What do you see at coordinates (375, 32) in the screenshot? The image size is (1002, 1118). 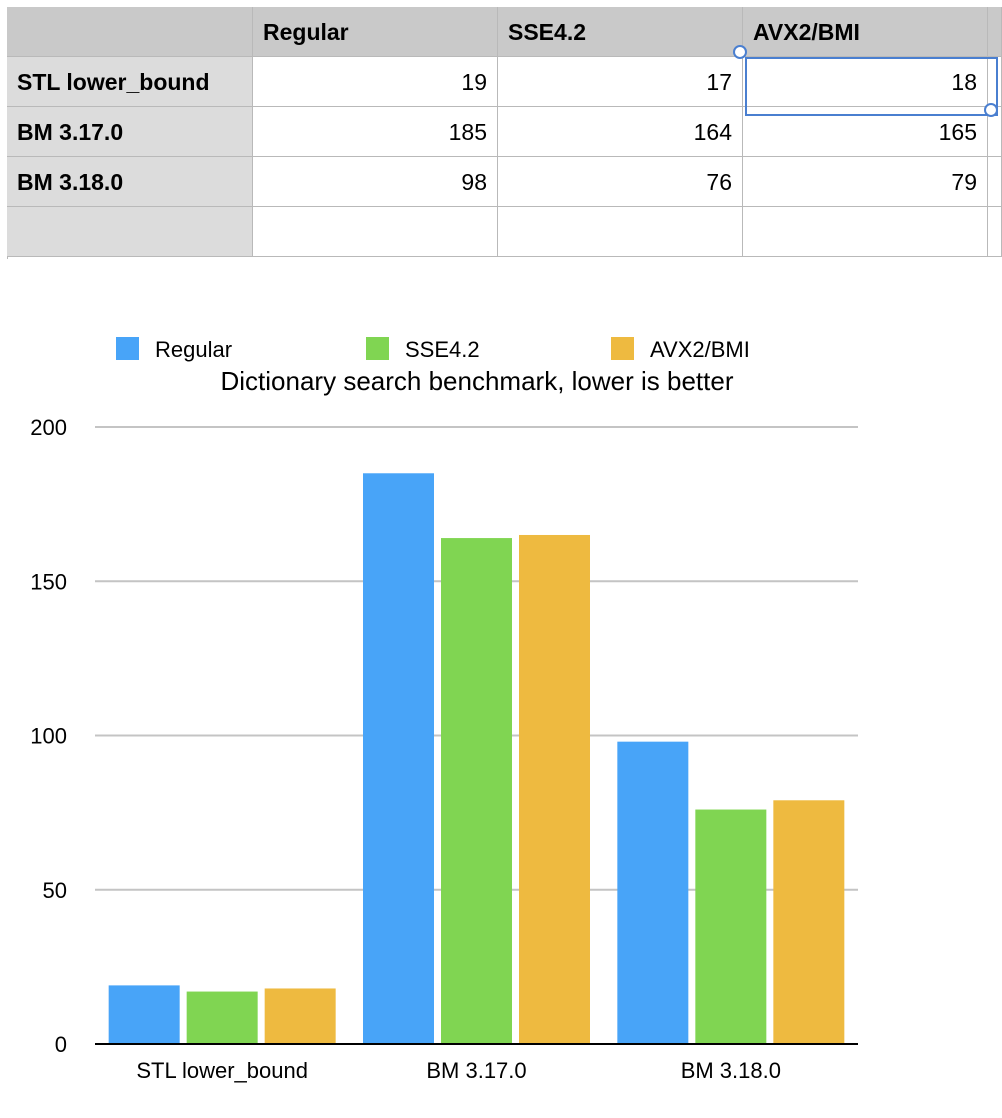 I see `column-header-regular: Regular` at bounding box center [375, 32].